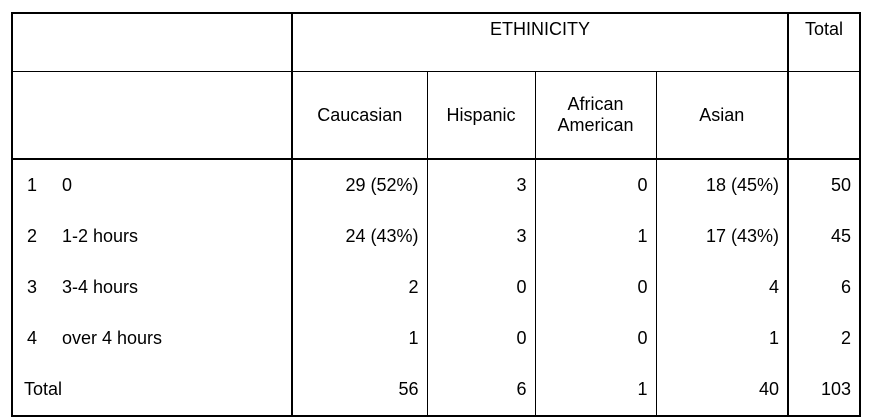 The image size is (870, 419). Describe the element at coordinates (152, 42) in the screenshot. I see `corner-cell-top` at that location.